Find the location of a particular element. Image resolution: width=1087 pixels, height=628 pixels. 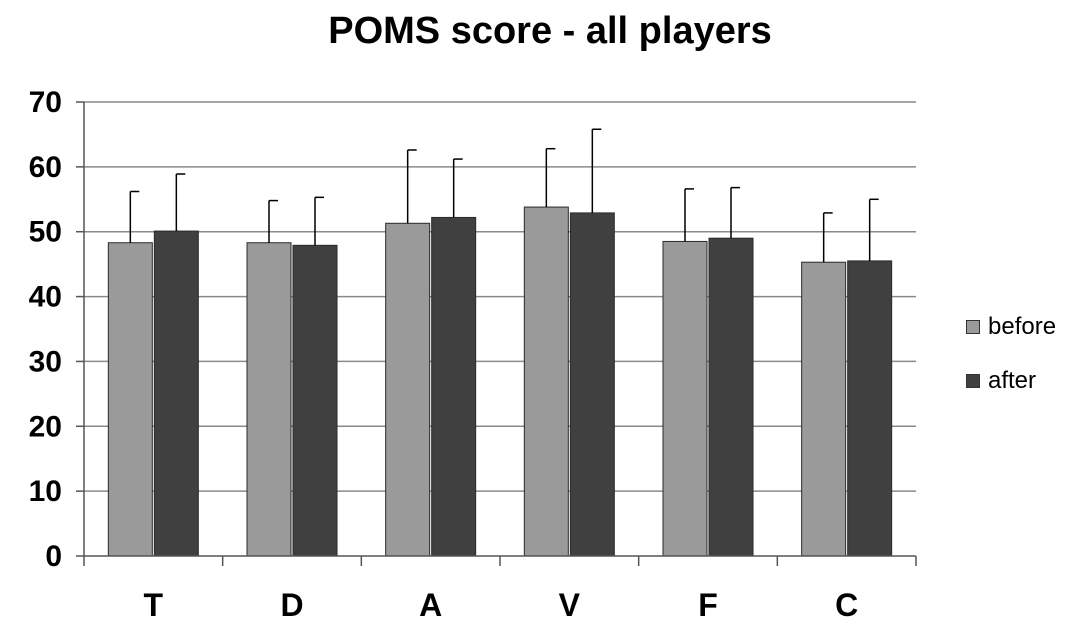

legend-swatch-before is located at coordinates (973, 327).